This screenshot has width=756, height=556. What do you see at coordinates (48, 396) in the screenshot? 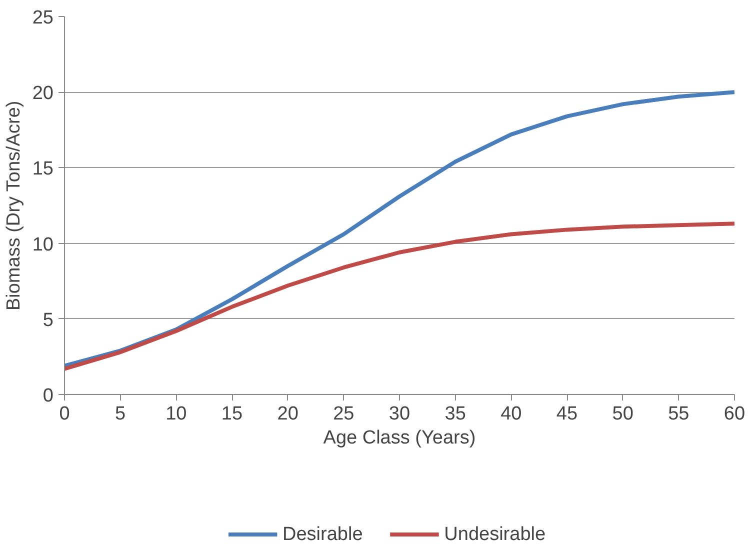
I see `y-tick-label: 0` at bounding box center [48, 396].